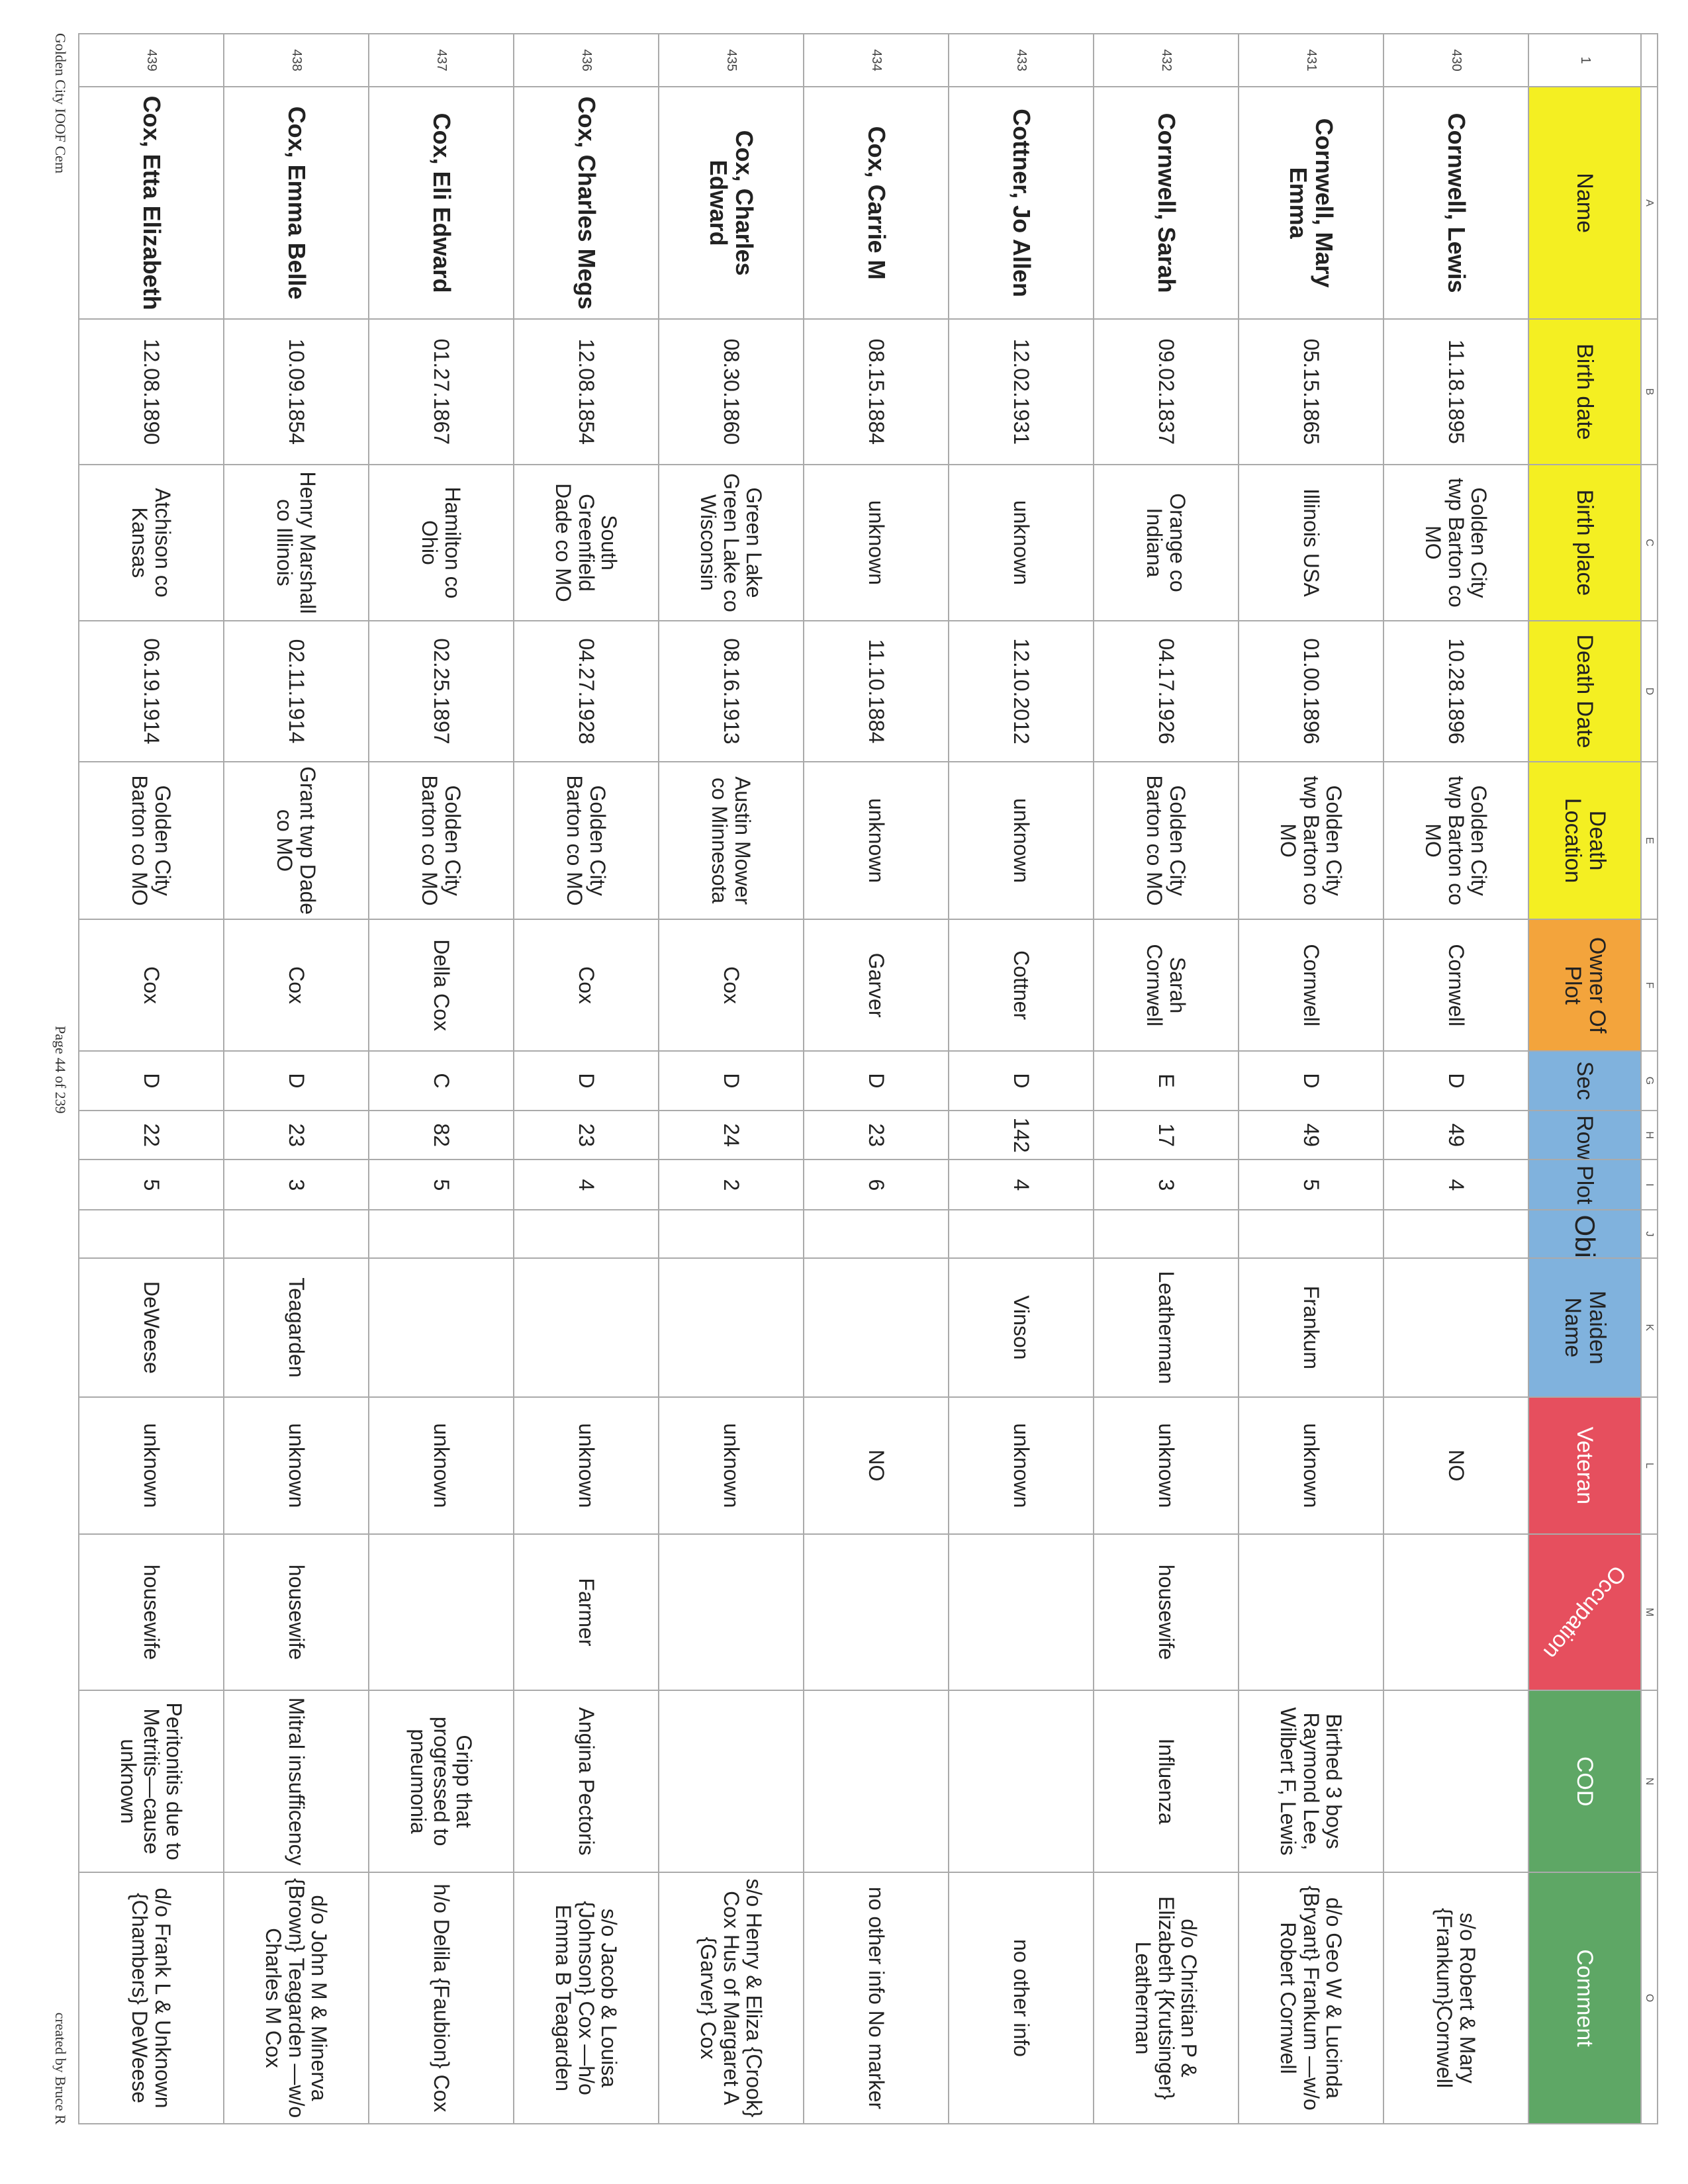 The height and width of the screenshot is (2184, 1688). Describe the element at coordinates (1584, 1465) in the screenshot. I see `column-header: Veteran` at that location.